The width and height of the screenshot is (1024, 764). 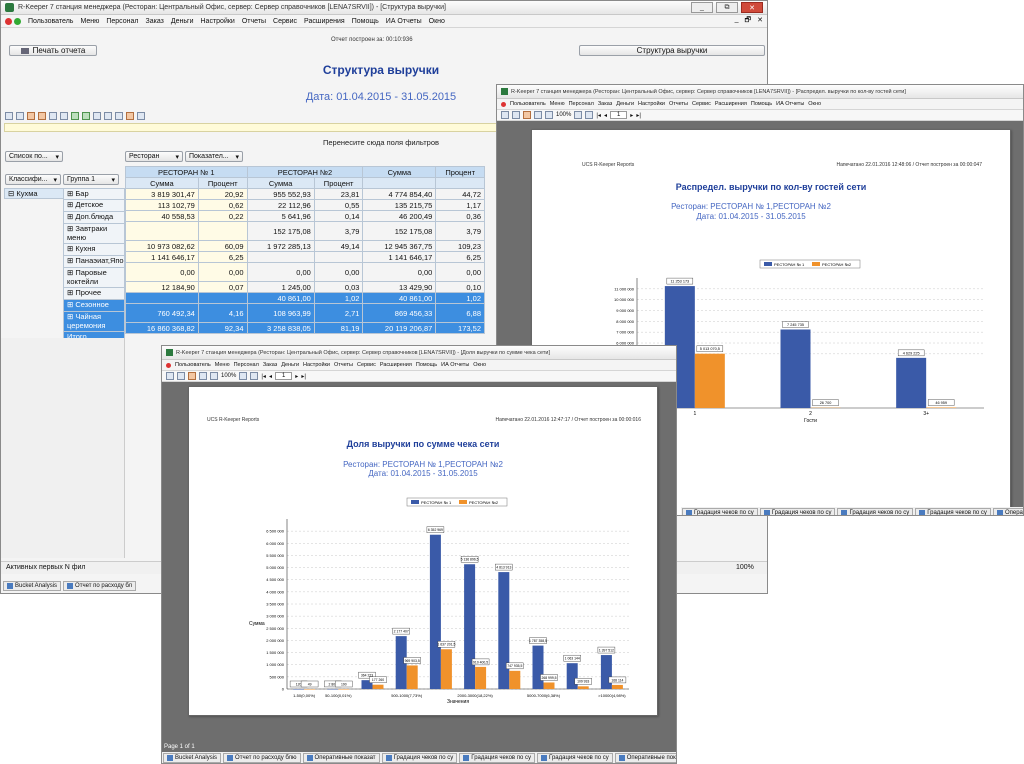 What do you see at coordinates (748, 20) in the screenshot?
I see `mdi-restore-button: 🗗` at bounding box center [748, 20].